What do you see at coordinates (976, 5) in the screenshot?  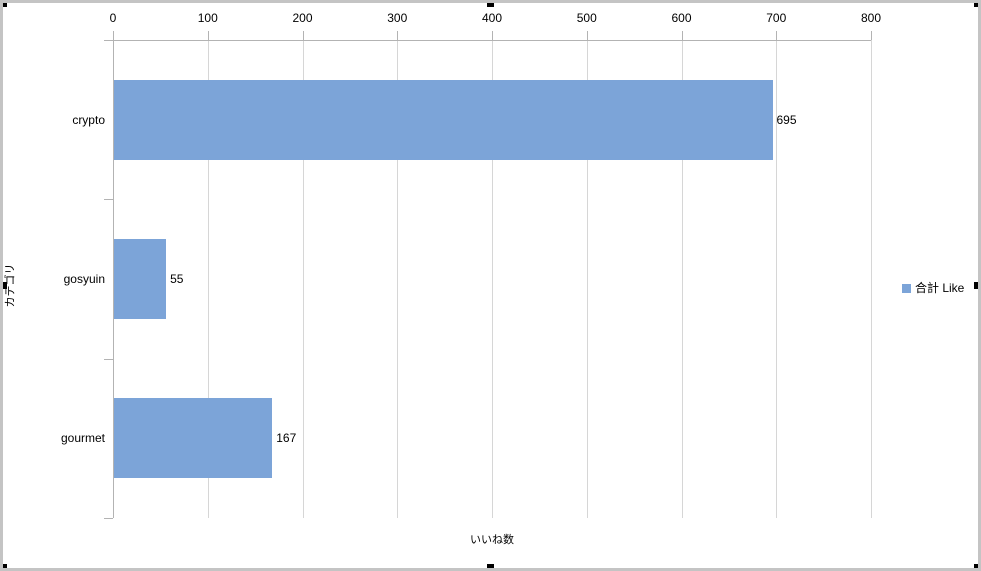 I see `resize-handle-top-right` at bounding box center [976, 5].